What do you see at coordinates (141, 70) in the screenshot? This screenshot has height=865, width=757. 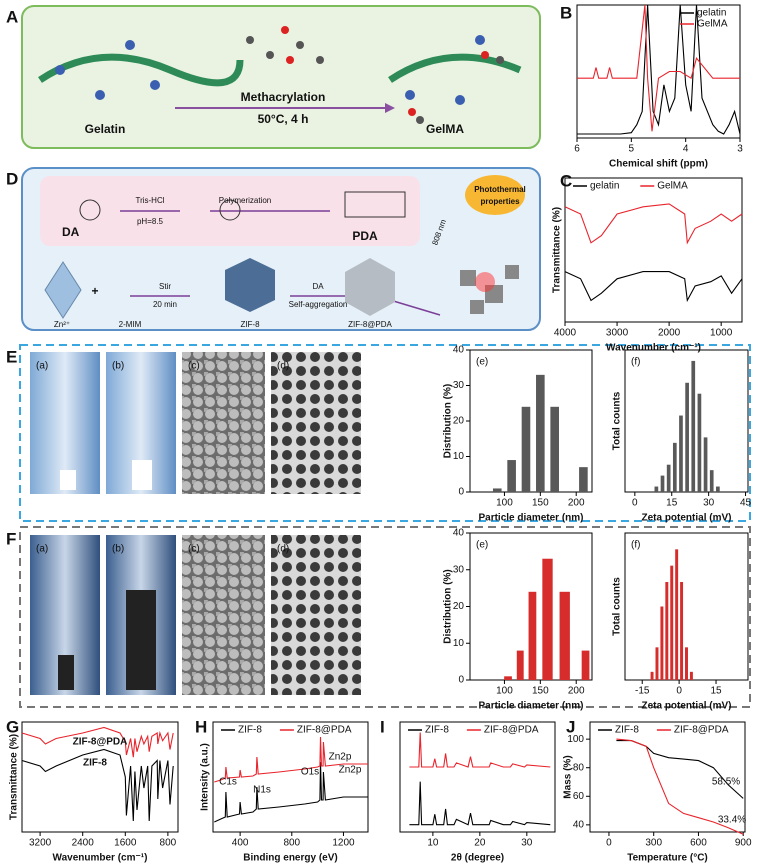 I see `chain` at bounding box center [141, 70].